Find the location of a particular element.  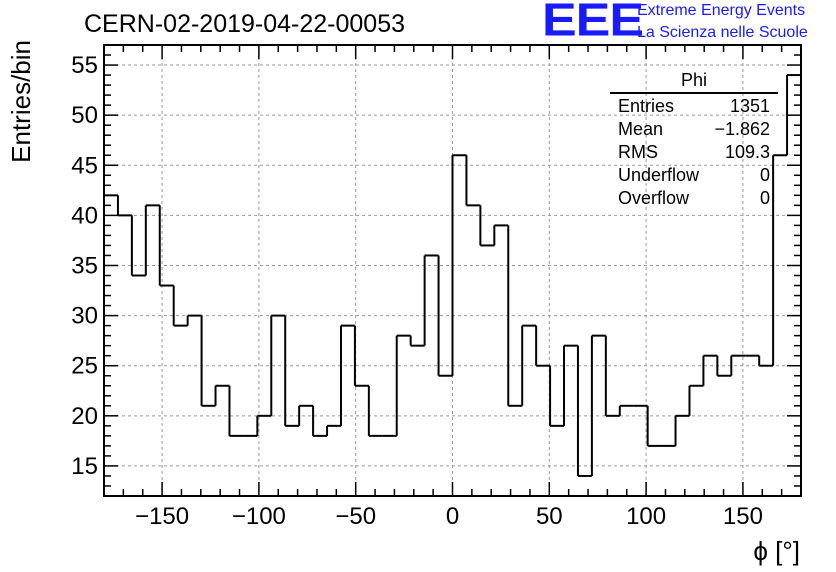

stats-value: −1.862 is located at coordinates (742, 129).